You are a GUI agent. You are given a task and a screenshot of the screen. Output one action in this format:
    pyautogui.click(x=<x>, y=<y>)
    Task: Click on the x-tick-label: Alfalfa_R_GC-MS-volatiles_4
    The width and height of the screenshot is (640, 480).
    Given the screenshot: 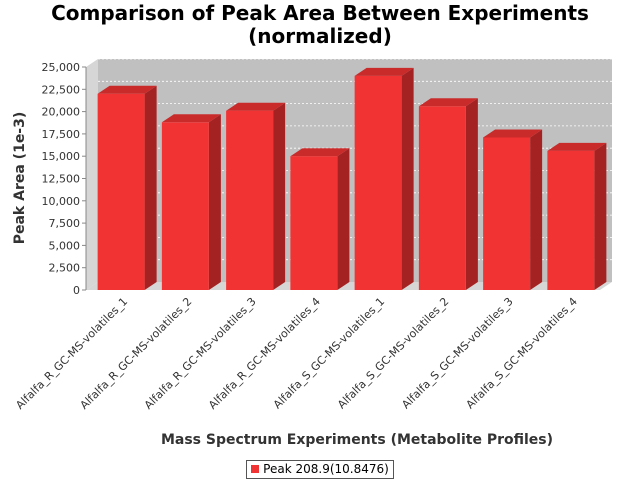 What is the action you would take?
    pyautogui.click(x=264, y=353)
    